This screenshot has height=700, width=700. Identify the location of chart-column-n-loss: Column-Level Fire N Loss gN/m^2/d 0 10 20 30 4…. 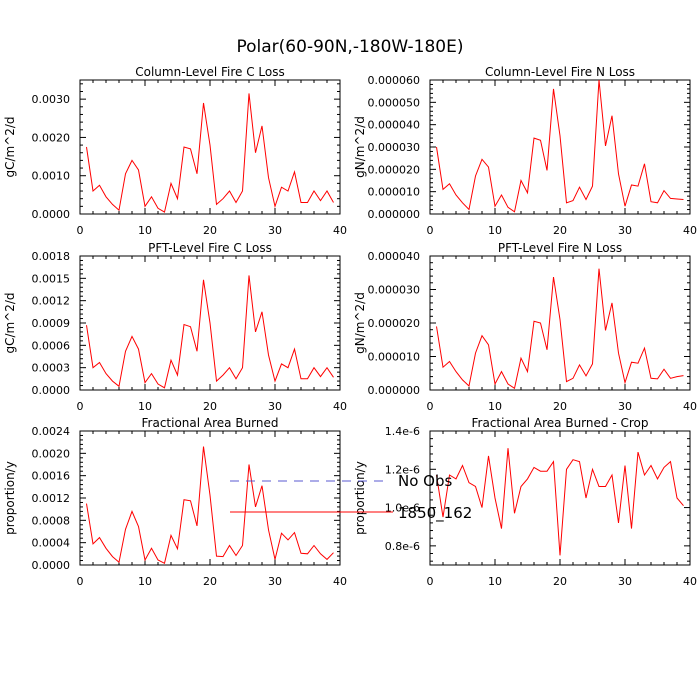
(525, 151).